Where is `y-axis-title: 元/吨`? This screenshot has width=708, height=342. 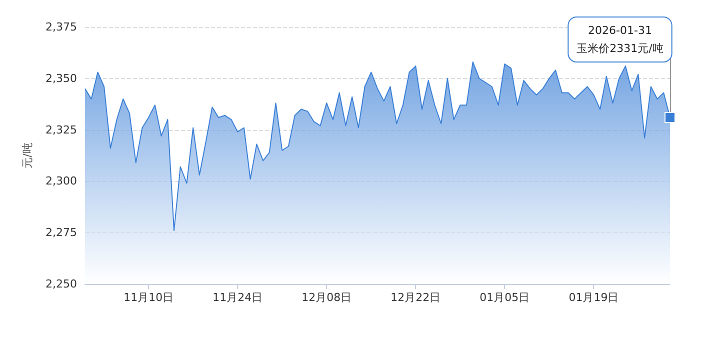 y-axis-title: 元/吨 is located at coordinates (27, 155).